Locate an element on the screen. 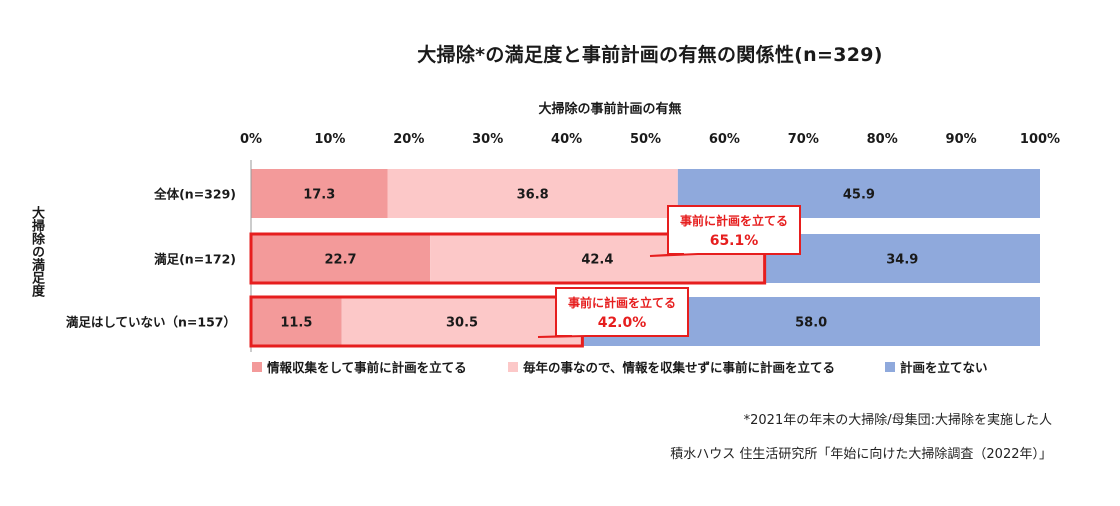 The width and height of the screenshot is (1120, 506). x-axis-title: 大掃除の事前計画の有無 is located at coordinates (610, 109).